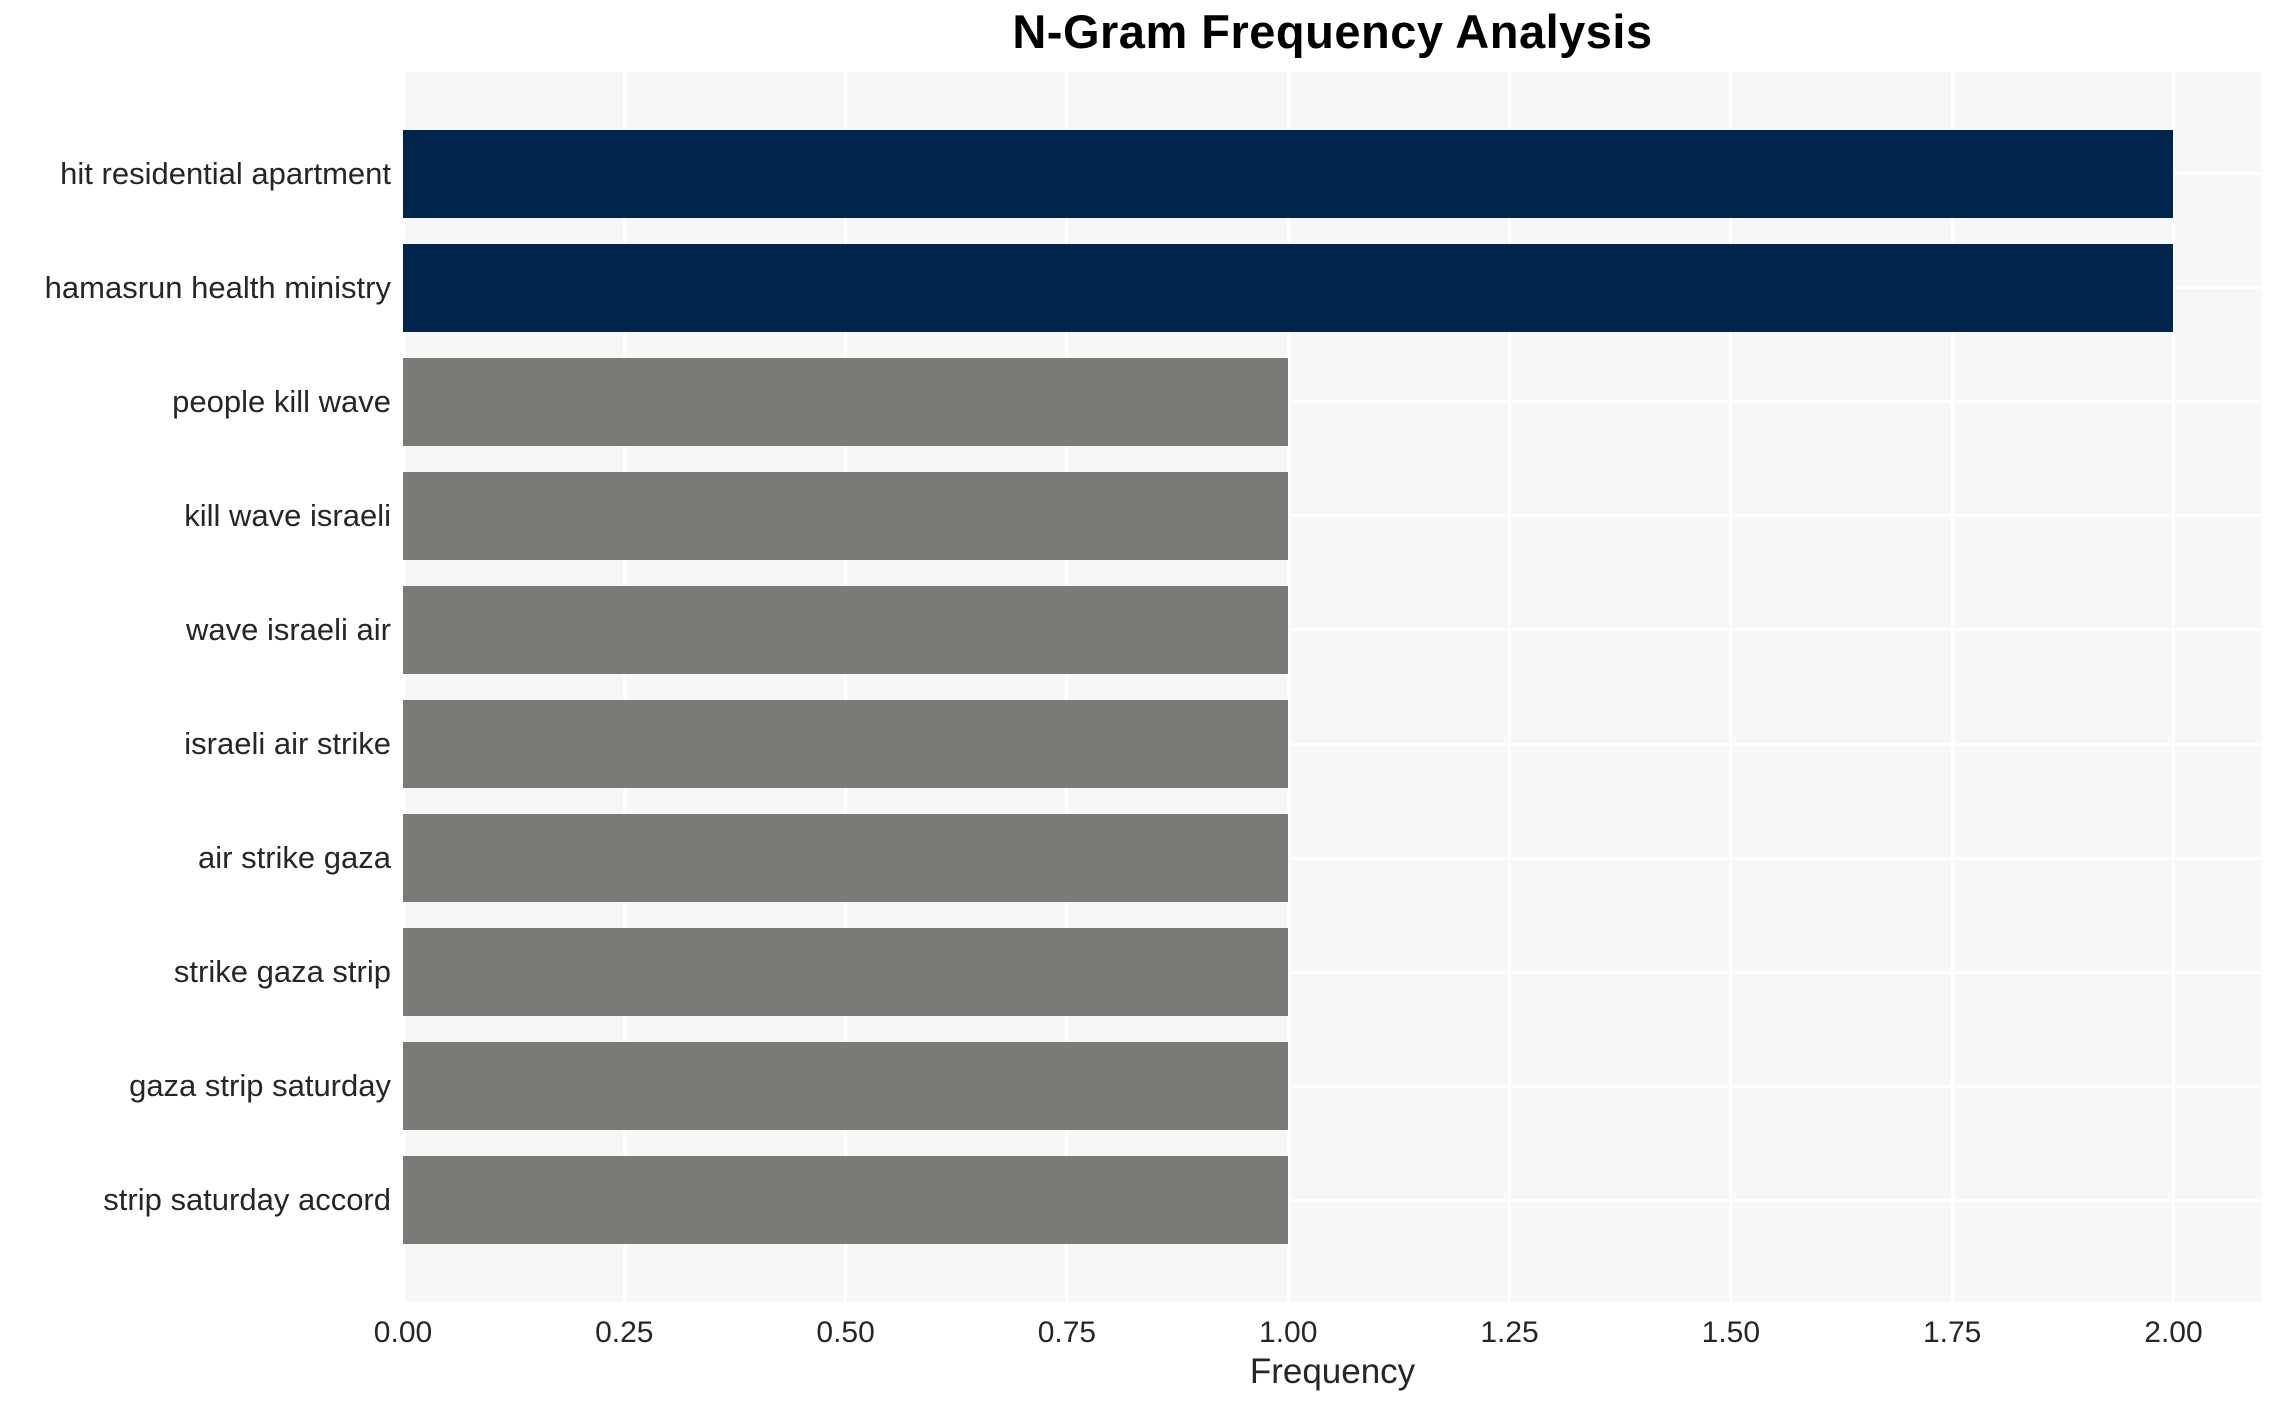 This screenshot has height=1402, width=2282. I want to click on y-tick-label: people kill wave, so click(281, 401).